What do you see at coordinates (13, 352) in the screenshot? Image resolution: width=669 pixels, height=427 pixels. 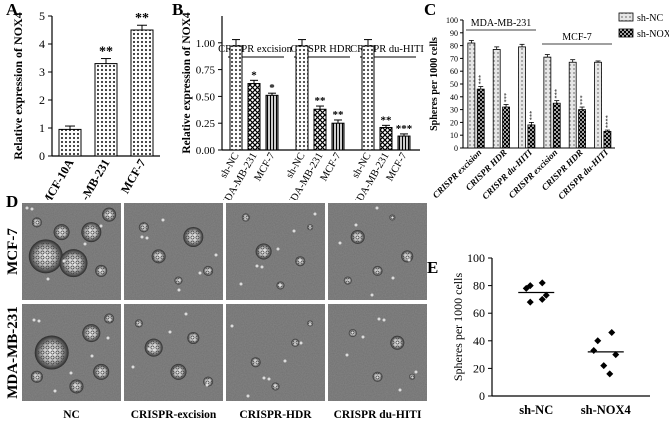 I see `micro-row-label: MDA-MB-231` at bounding box center [13, 352].